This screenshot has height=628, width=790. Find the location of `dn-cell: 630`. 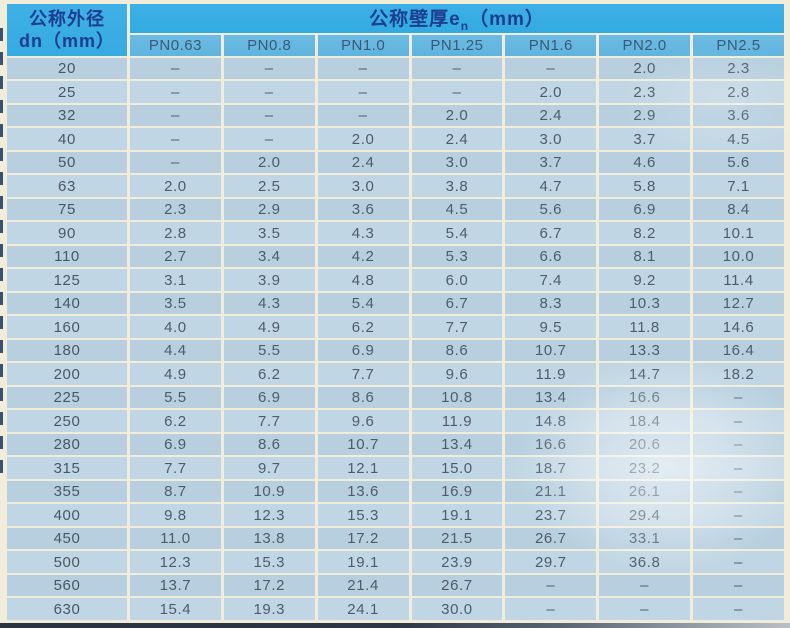

dn-cell: 630 is located at coordinates (67, 609).